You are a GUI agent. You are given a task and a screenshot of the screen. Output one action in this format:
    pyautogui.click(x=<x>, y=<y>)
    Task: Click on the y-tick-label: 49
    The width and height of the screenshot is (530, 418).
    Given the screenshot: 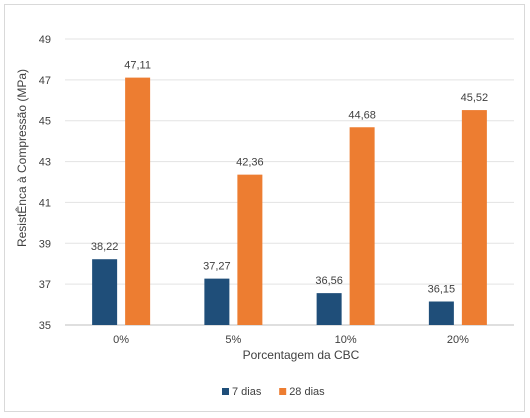 What is the action you would take?
    pyautogui.click(x=45, y=40)
    